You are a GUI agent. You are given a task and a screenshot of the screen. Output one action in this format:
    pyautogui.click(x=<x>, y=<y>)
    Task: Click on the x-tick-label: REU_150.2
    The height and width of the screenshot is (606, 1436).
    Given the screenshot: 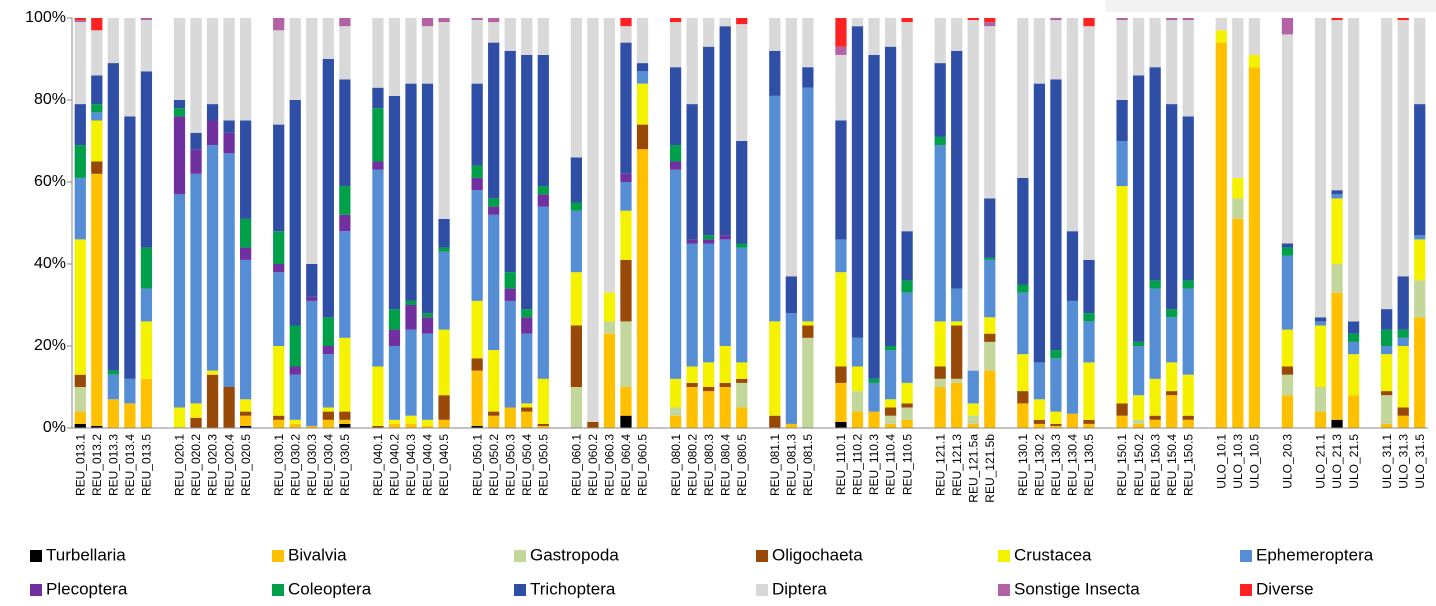 What is the action you would take?
    pyautogui.click(x=1139, y=465)
    